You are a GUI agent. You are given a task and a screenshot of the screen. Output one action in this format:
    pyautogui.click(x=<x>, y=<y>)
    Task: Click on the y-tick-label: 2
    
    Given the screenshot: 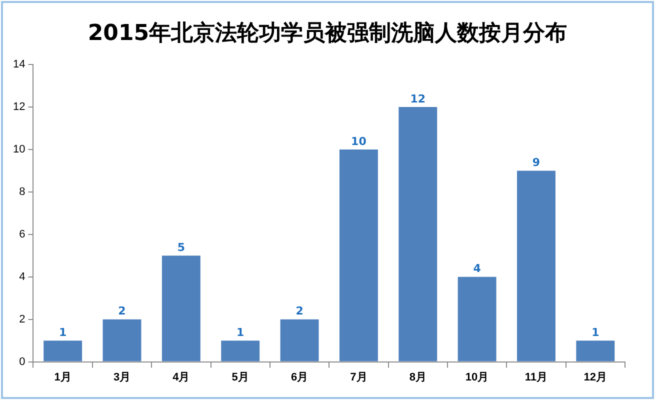 What is the action you would take?
    pyautogui.click(x=22, y=319)
    